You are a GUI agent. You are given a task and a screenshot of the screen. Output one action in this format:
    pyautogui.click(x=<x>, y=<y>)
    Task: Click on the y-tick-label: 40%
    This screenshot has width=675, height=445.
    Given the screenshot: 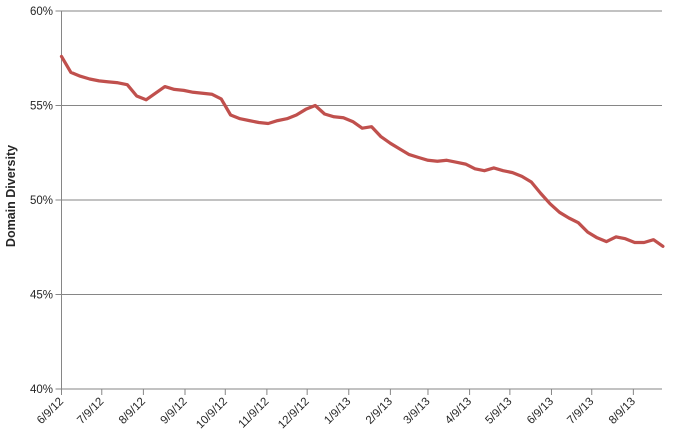 What is the action you would take?
    pyautogui.click(x=41, y=390)
    